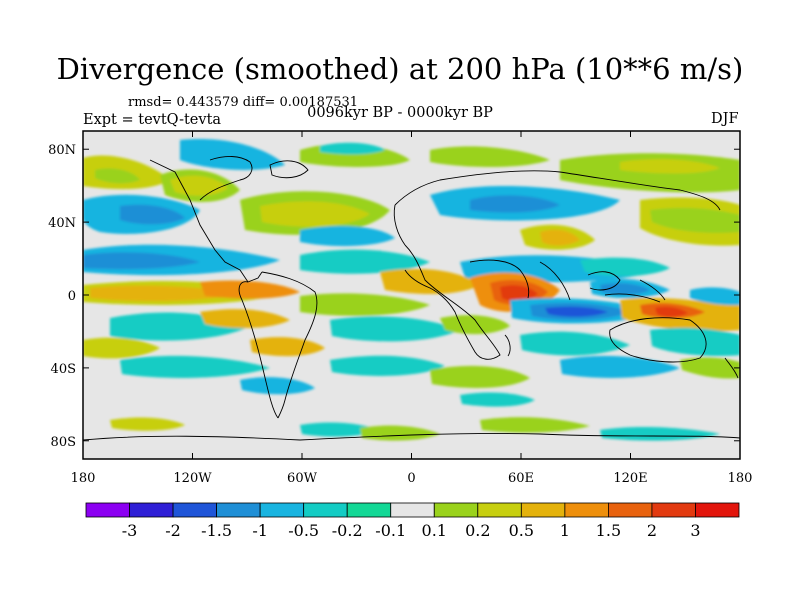  Describe the element at coordinates (72, 296) in the screenshot. I see `y-tick-label: 0` at that location.